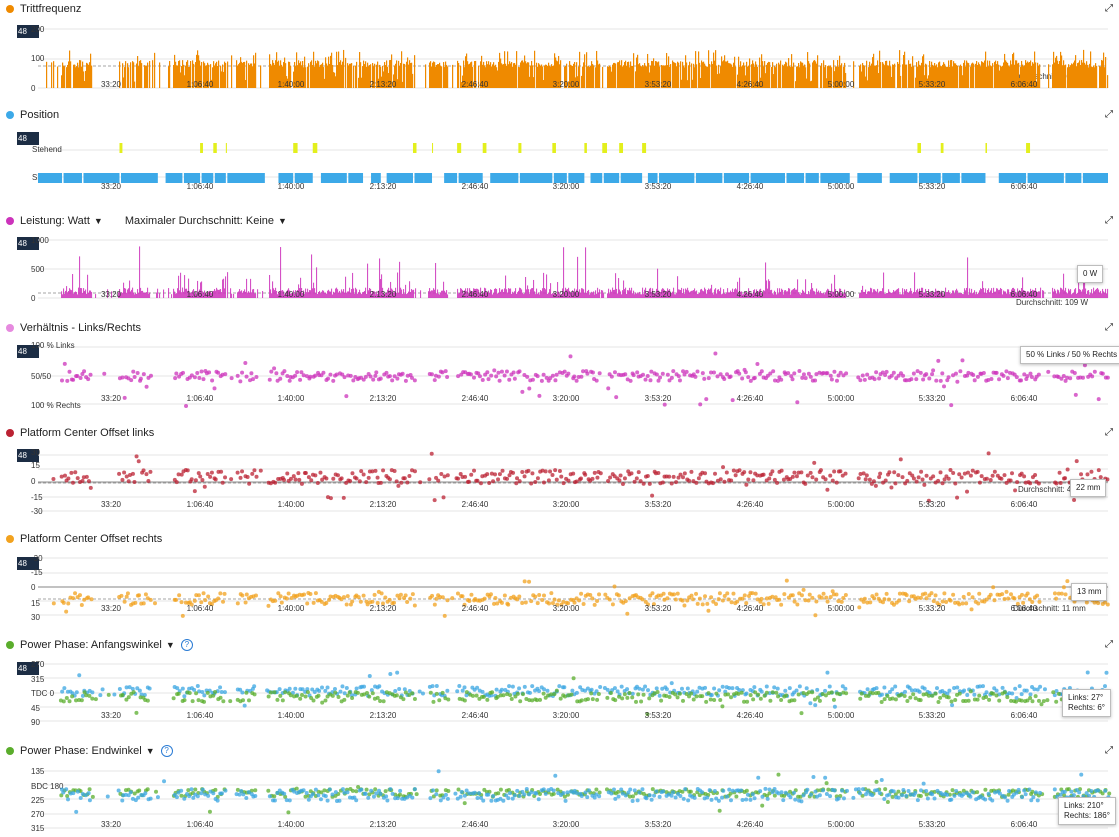 Image resolution: width=1119 pixels, height=837 pixels. What do you see at coordinates (43, 693) in the screenshot?
I see `y-tick-label: TDC 0` at bounding box center [43, 693].